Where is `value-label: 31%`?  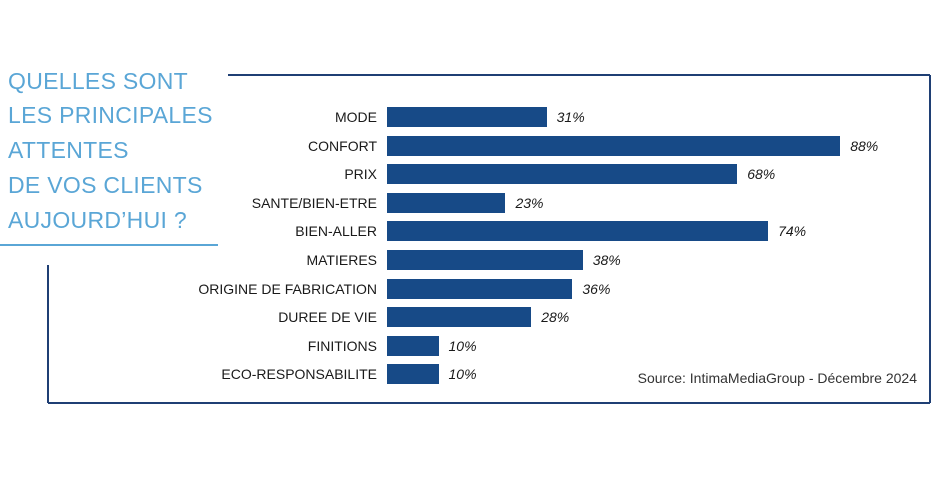 value-label: 31% is located at coordinates (570, 117).